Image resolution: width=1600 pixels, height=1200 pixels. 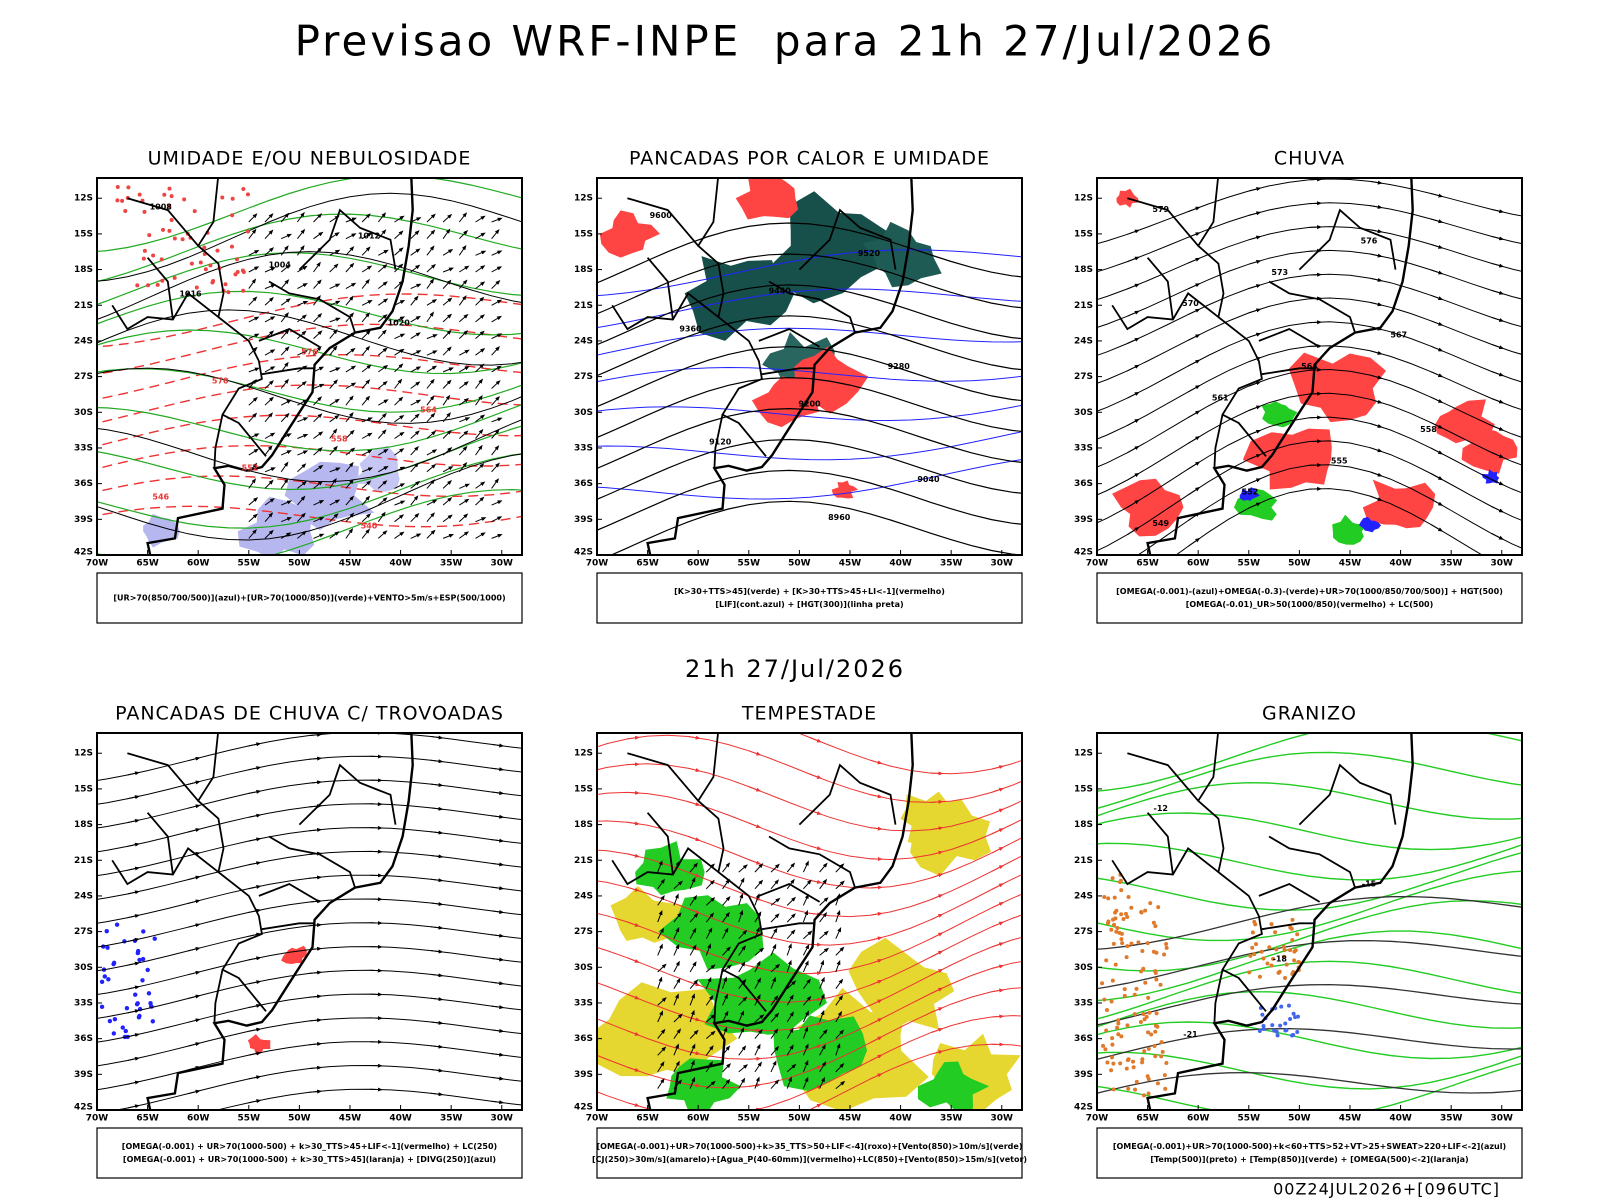 I want to click on map-layers, so click(x=1309, y=921).